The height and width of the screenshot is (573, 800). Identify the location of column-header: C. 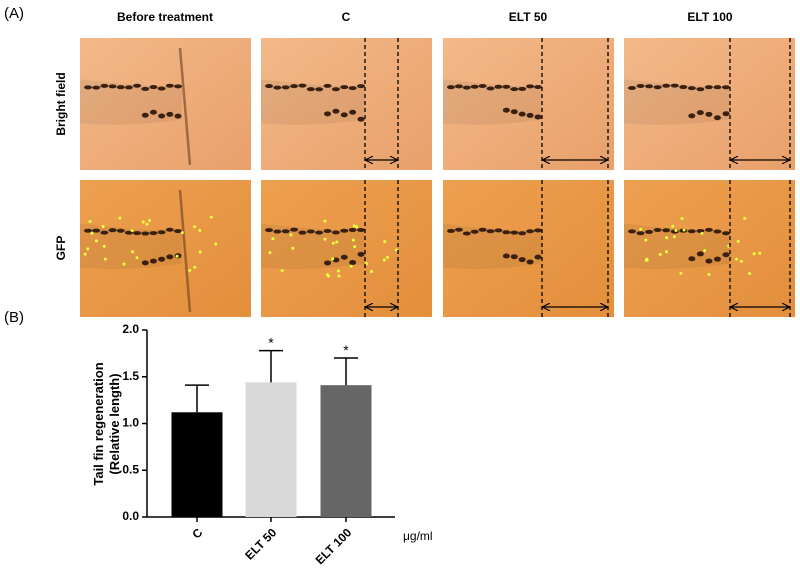
(346, 17).